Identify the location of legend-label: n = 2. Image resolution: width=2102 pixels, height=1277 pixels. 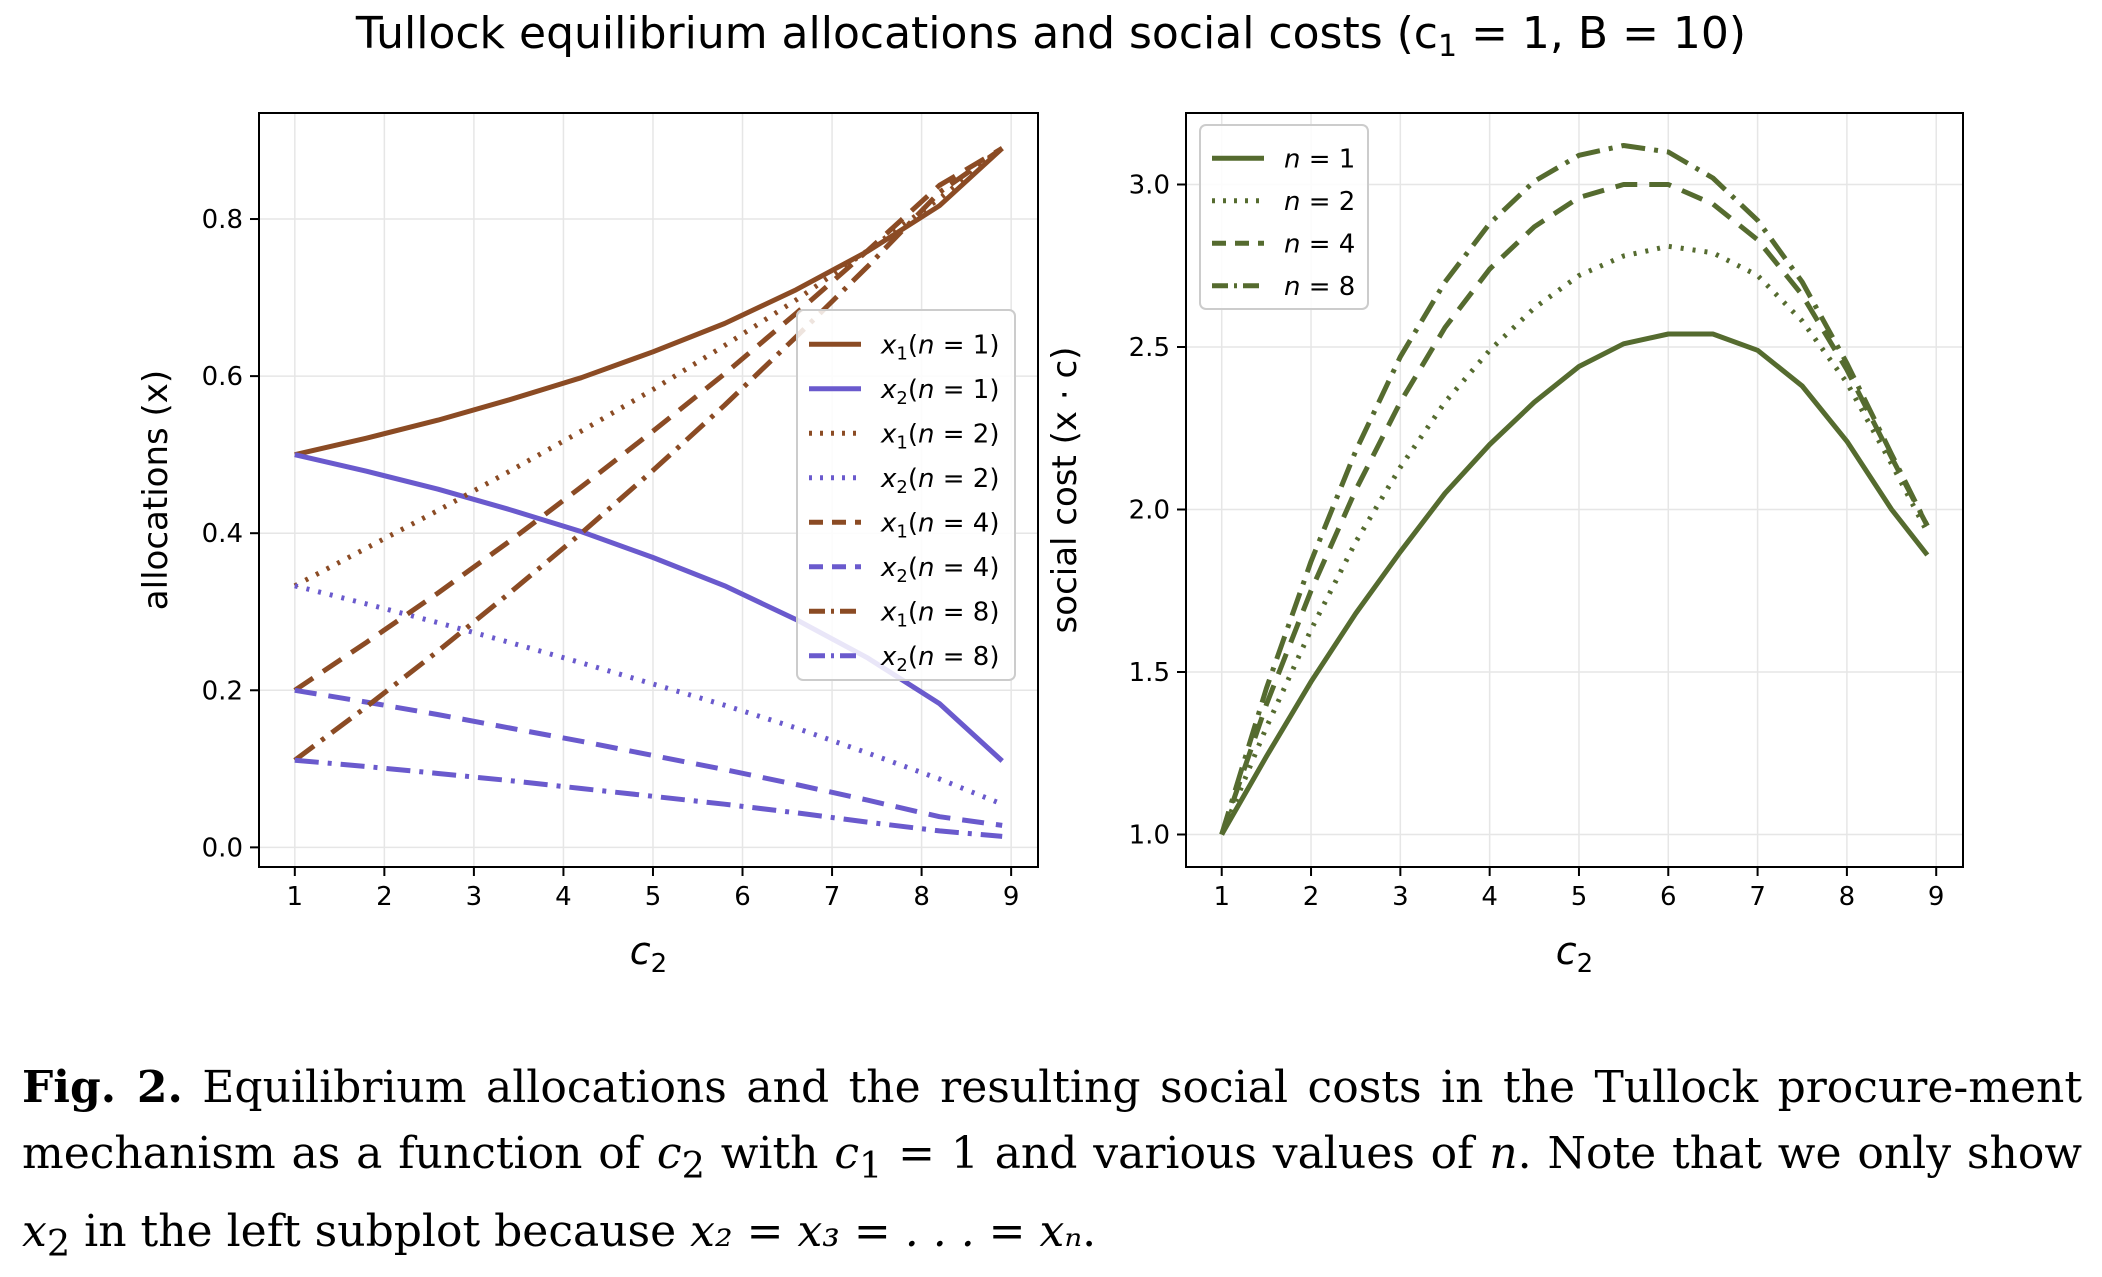
(1319, 202).